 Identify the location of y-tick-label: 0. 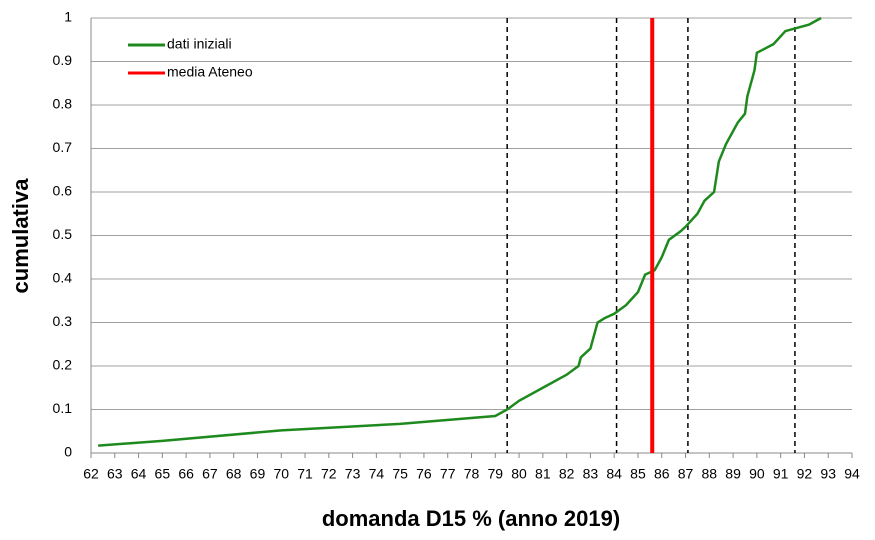
(68, 452).